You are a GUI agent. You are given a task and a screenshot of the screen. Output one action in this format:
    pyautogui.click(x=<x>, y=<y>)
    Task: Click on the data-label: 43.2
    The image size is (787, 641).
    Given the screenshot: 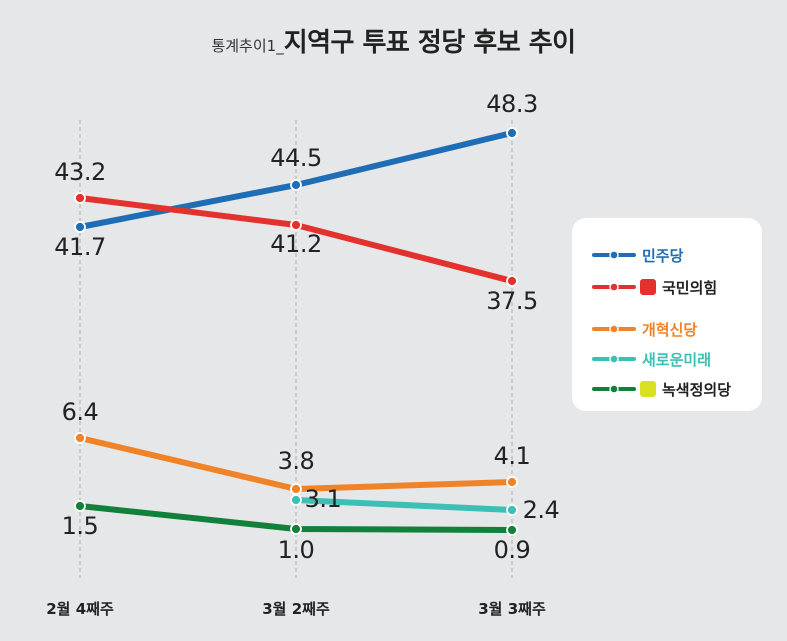 What is the action you would take?
    pyautogui.click(x=79, y=172)
    